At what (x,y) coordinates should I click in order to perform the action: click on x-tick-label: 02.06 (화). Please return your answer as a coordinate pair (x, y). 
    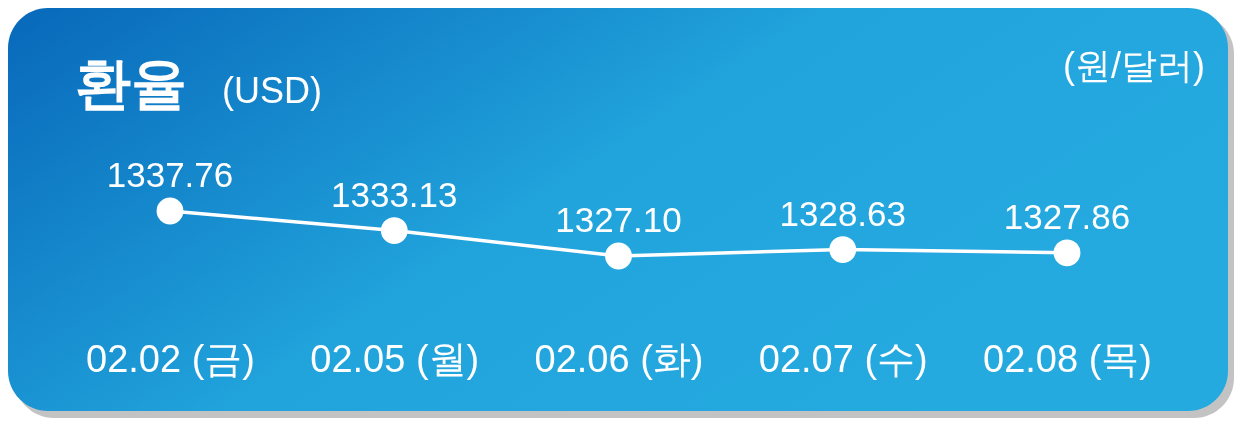
    Looking at the image, I should click on (619, 358).